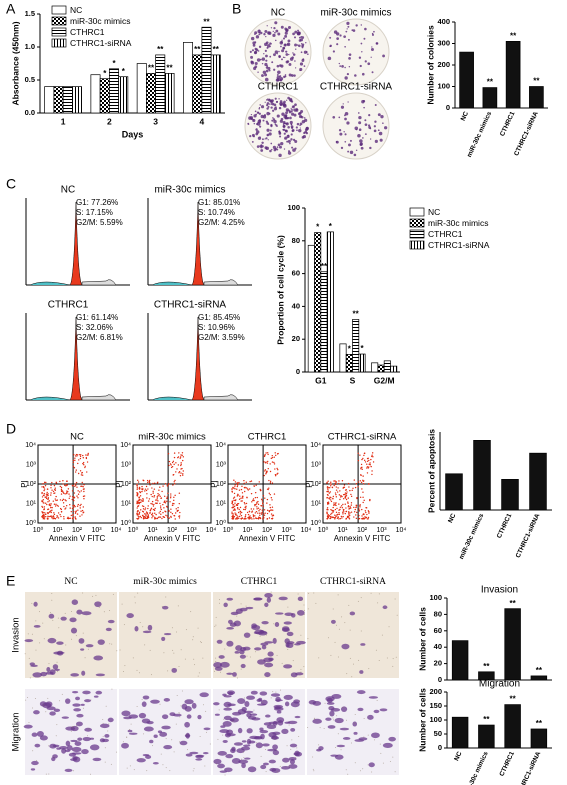  I want to click on x-tick-label: G1, so click(321, 380).